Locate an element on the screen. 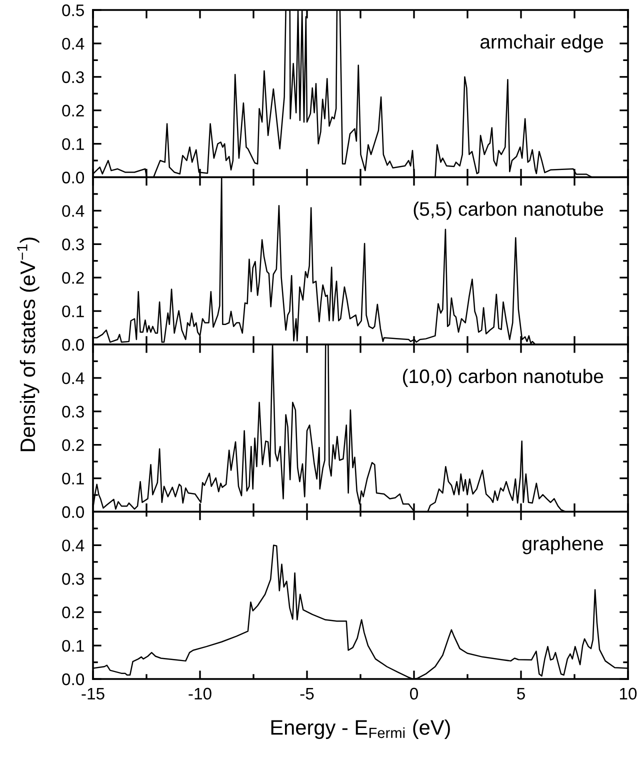 This screenshot has width=642, height=758. text: graphene is located at coordinates (563, 545).